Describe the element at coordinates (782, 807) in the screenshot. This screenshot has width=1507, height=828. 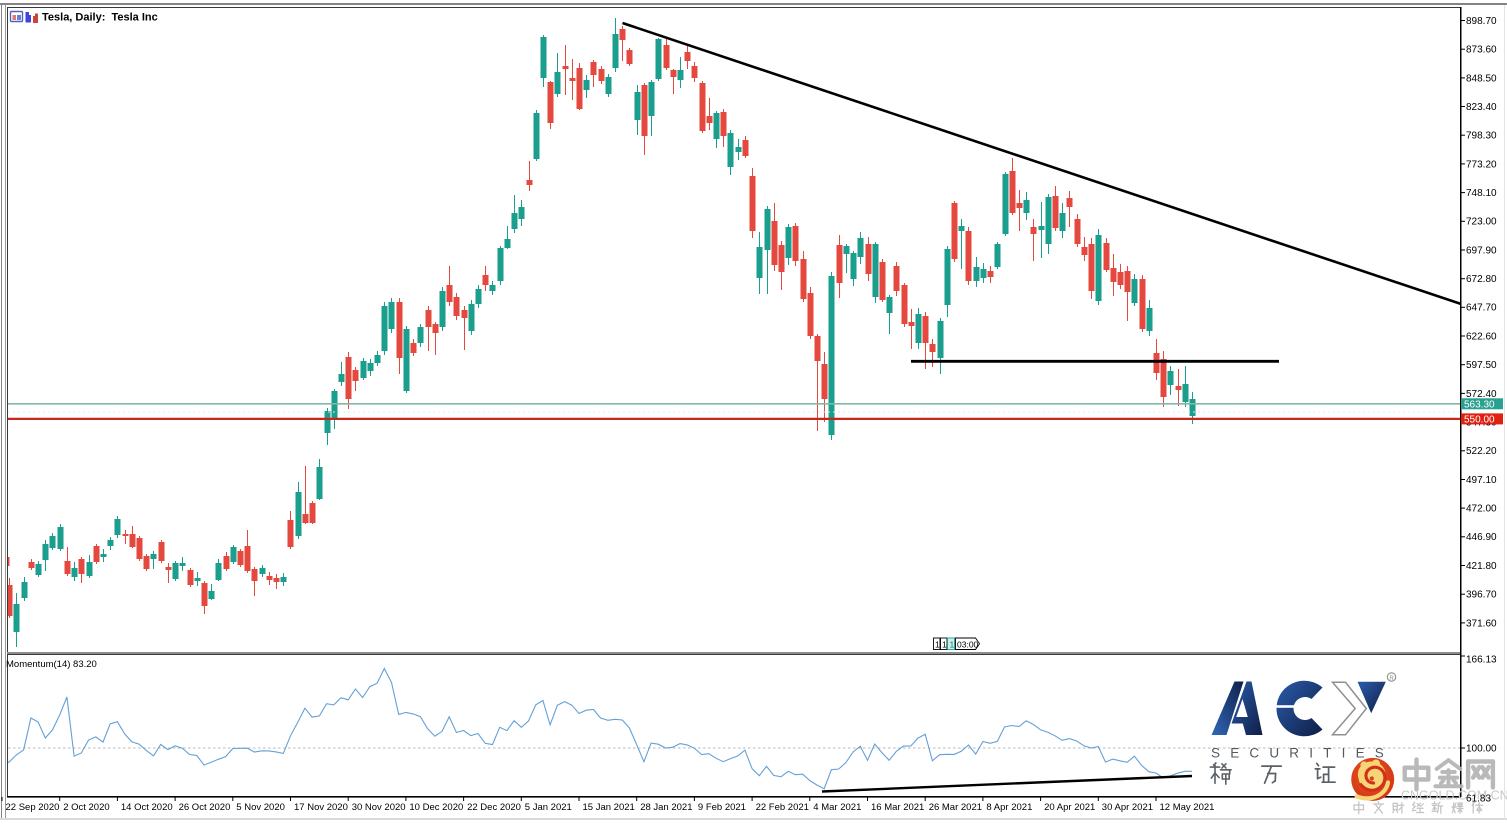
I see `svg-text: 22 Feb 2021` at that location.